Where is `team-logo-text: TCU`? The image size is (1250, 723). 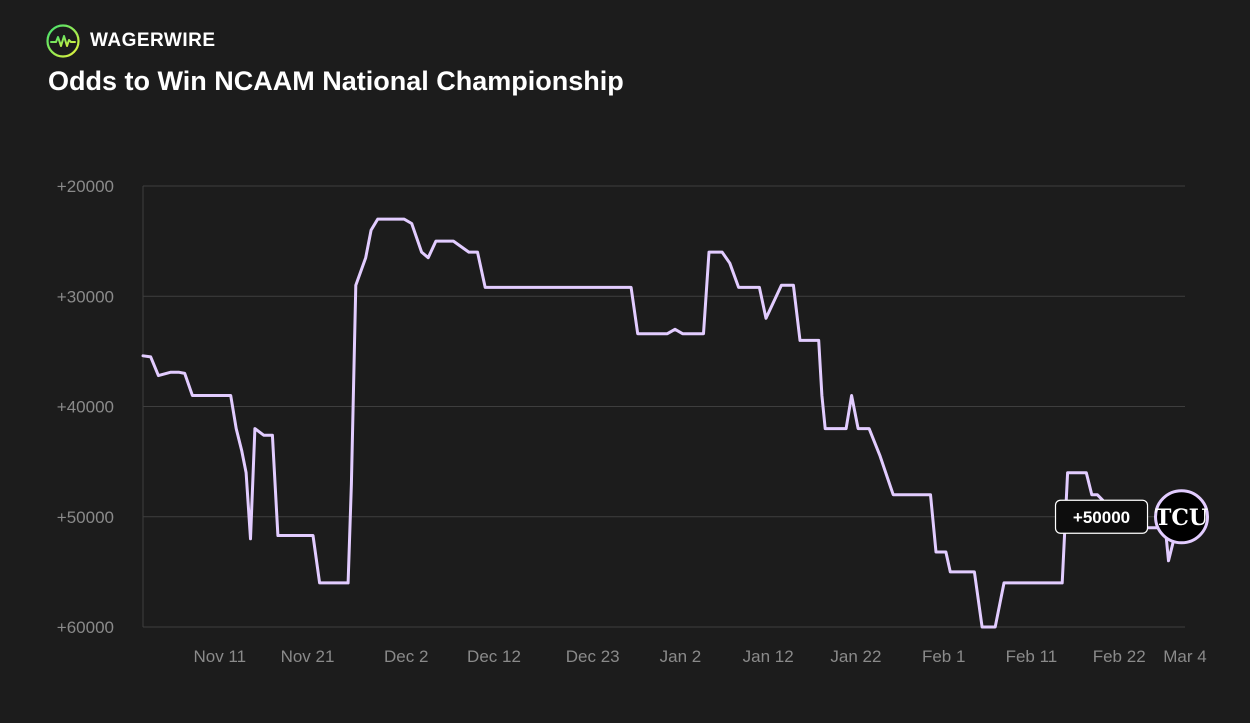
team-logo-text: TCU is located at coordinates (1181, 518).